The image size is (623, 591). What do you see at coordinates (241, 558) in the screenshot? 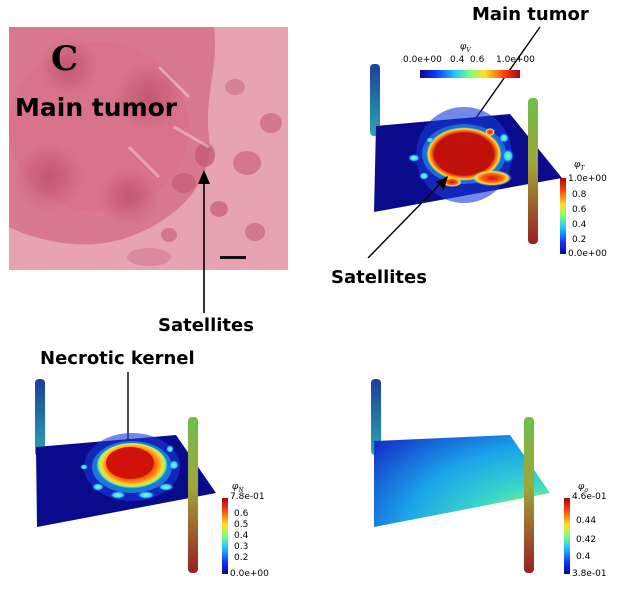
I see `phi-n-tick-5: 0.2` at bounding box center [241, 558].